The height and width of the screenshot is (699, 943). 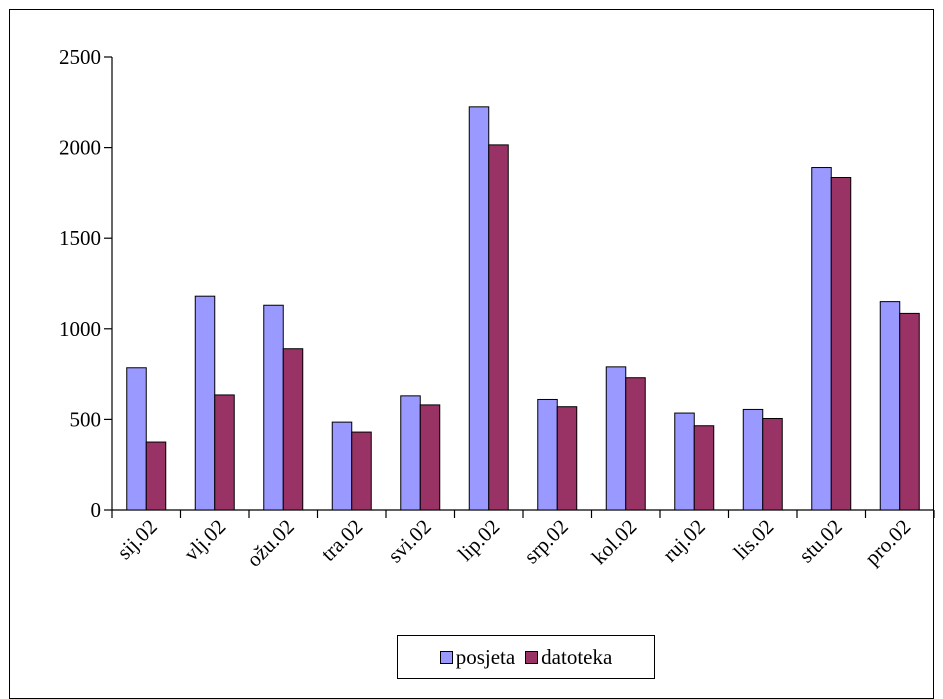 I want to click on x-tick-label: srp.02, so click(x=546, y=542).